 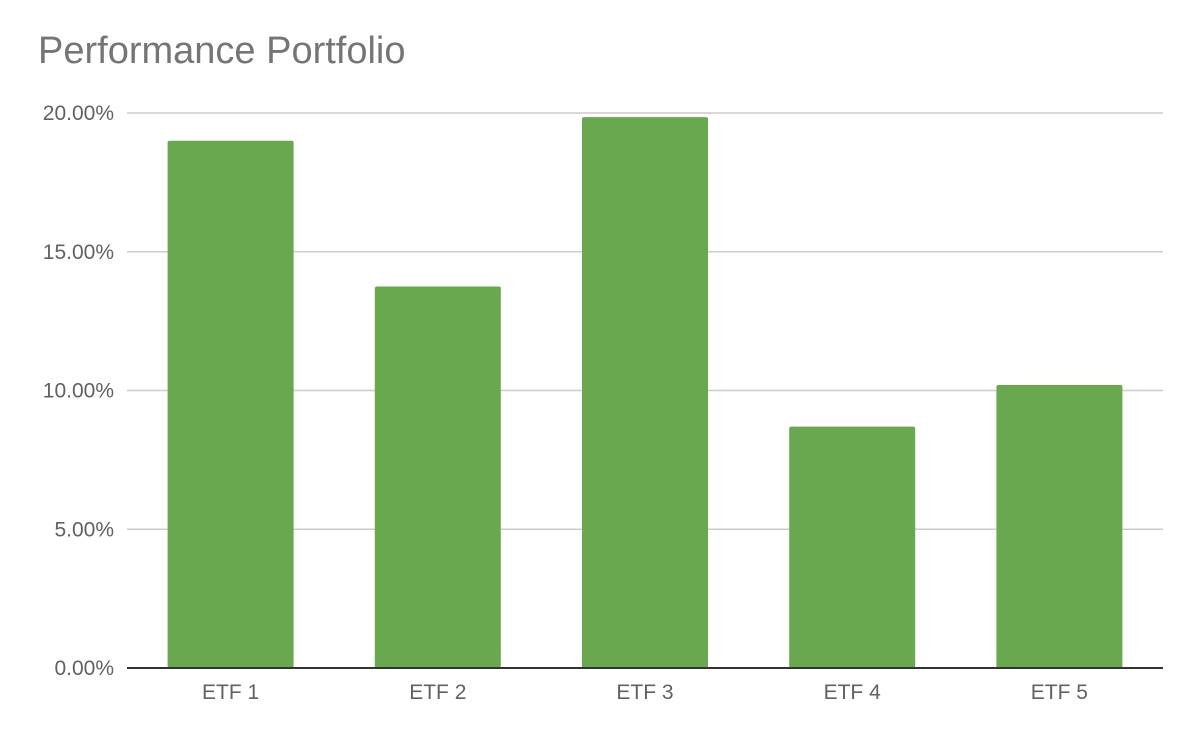 What do you see at coordinates (84, 529) in the screenshot?
I see `y-tick-label: 5.00%` at bounding box center [84, 529].